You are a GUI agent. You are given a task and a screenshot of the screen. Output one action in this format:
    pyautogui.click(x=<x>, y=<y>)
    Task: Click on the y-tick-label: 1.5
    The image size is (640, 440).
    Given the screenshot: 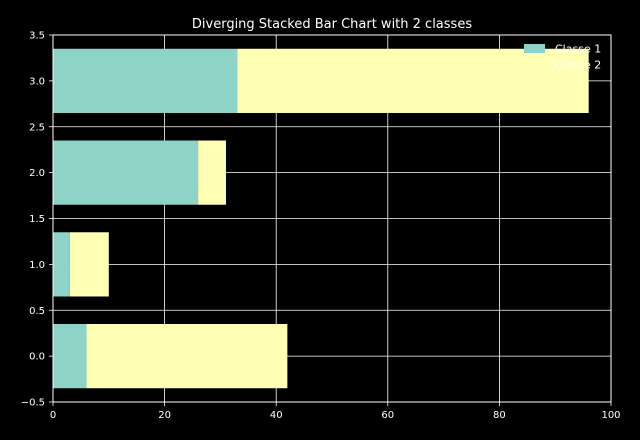 What is the action you would take?
    pyautogui.click(x=37, y=219)
    